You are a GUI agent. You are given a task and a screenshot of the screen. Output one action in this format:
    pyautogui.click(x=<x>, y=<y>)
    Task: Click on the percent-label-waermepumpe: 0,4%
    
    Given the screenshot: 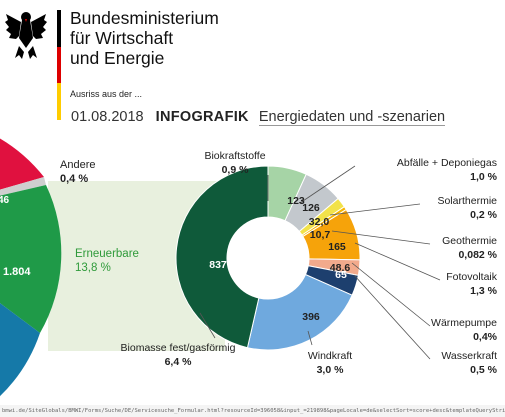 What is the action you would take?
    pyautogui.click(x=485, y=337)
    